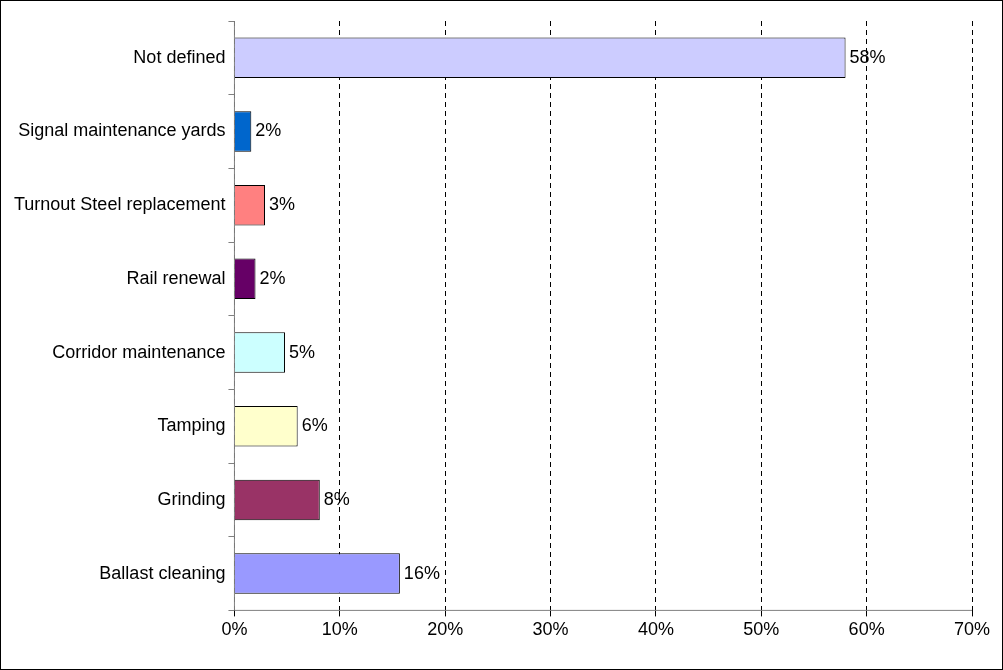 This screenshot has height=670, width=1003. I want to click on x-tick-label: 30%, so click(550, 629).